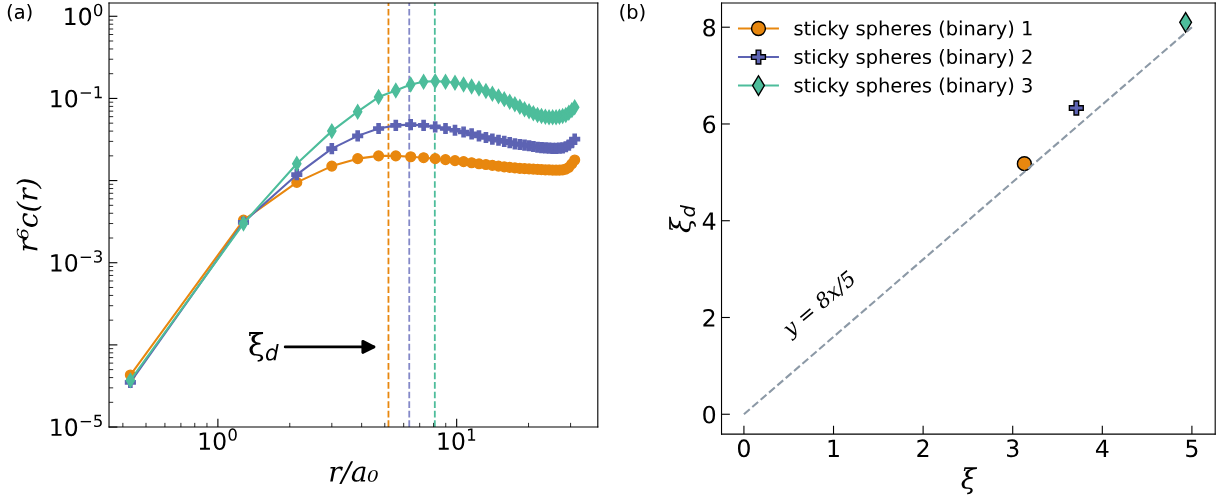  What do you see at coordinates (218, 439) in the screenshot?
I see `x-tick-label: 10$^{0}$` at bounding box center [218, 439].